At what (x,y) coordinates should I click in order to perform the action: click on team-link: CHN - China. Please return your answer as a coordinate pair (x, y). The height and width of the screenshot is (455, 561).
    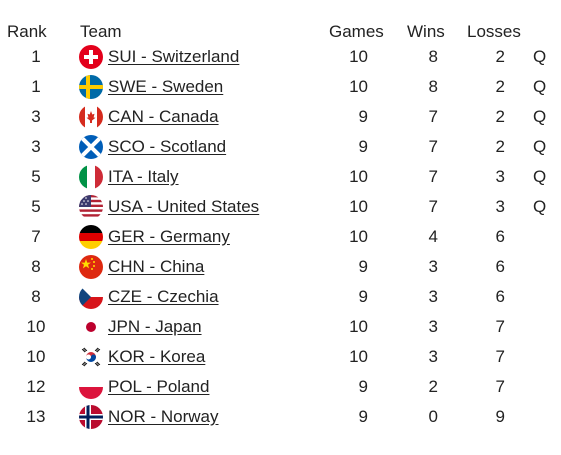
    Looking at the image, I should click on (156, 266).